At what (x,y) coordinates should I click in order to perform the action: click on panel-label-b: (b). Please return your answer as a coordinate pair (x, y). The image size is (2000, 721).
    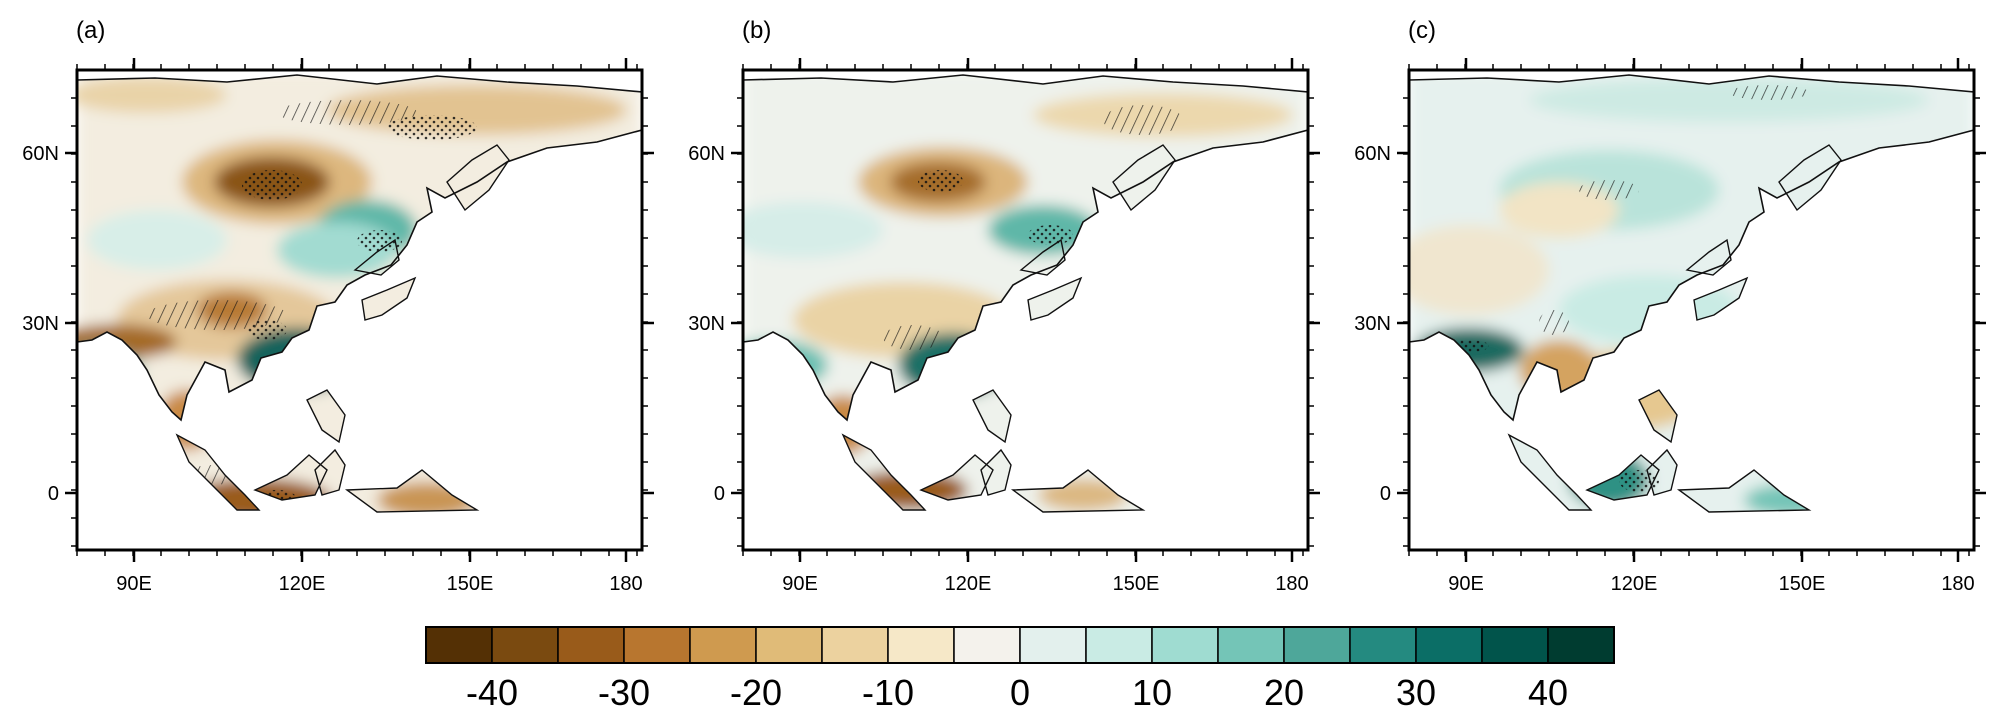
    Looking at the image, I should click on (756, 30).